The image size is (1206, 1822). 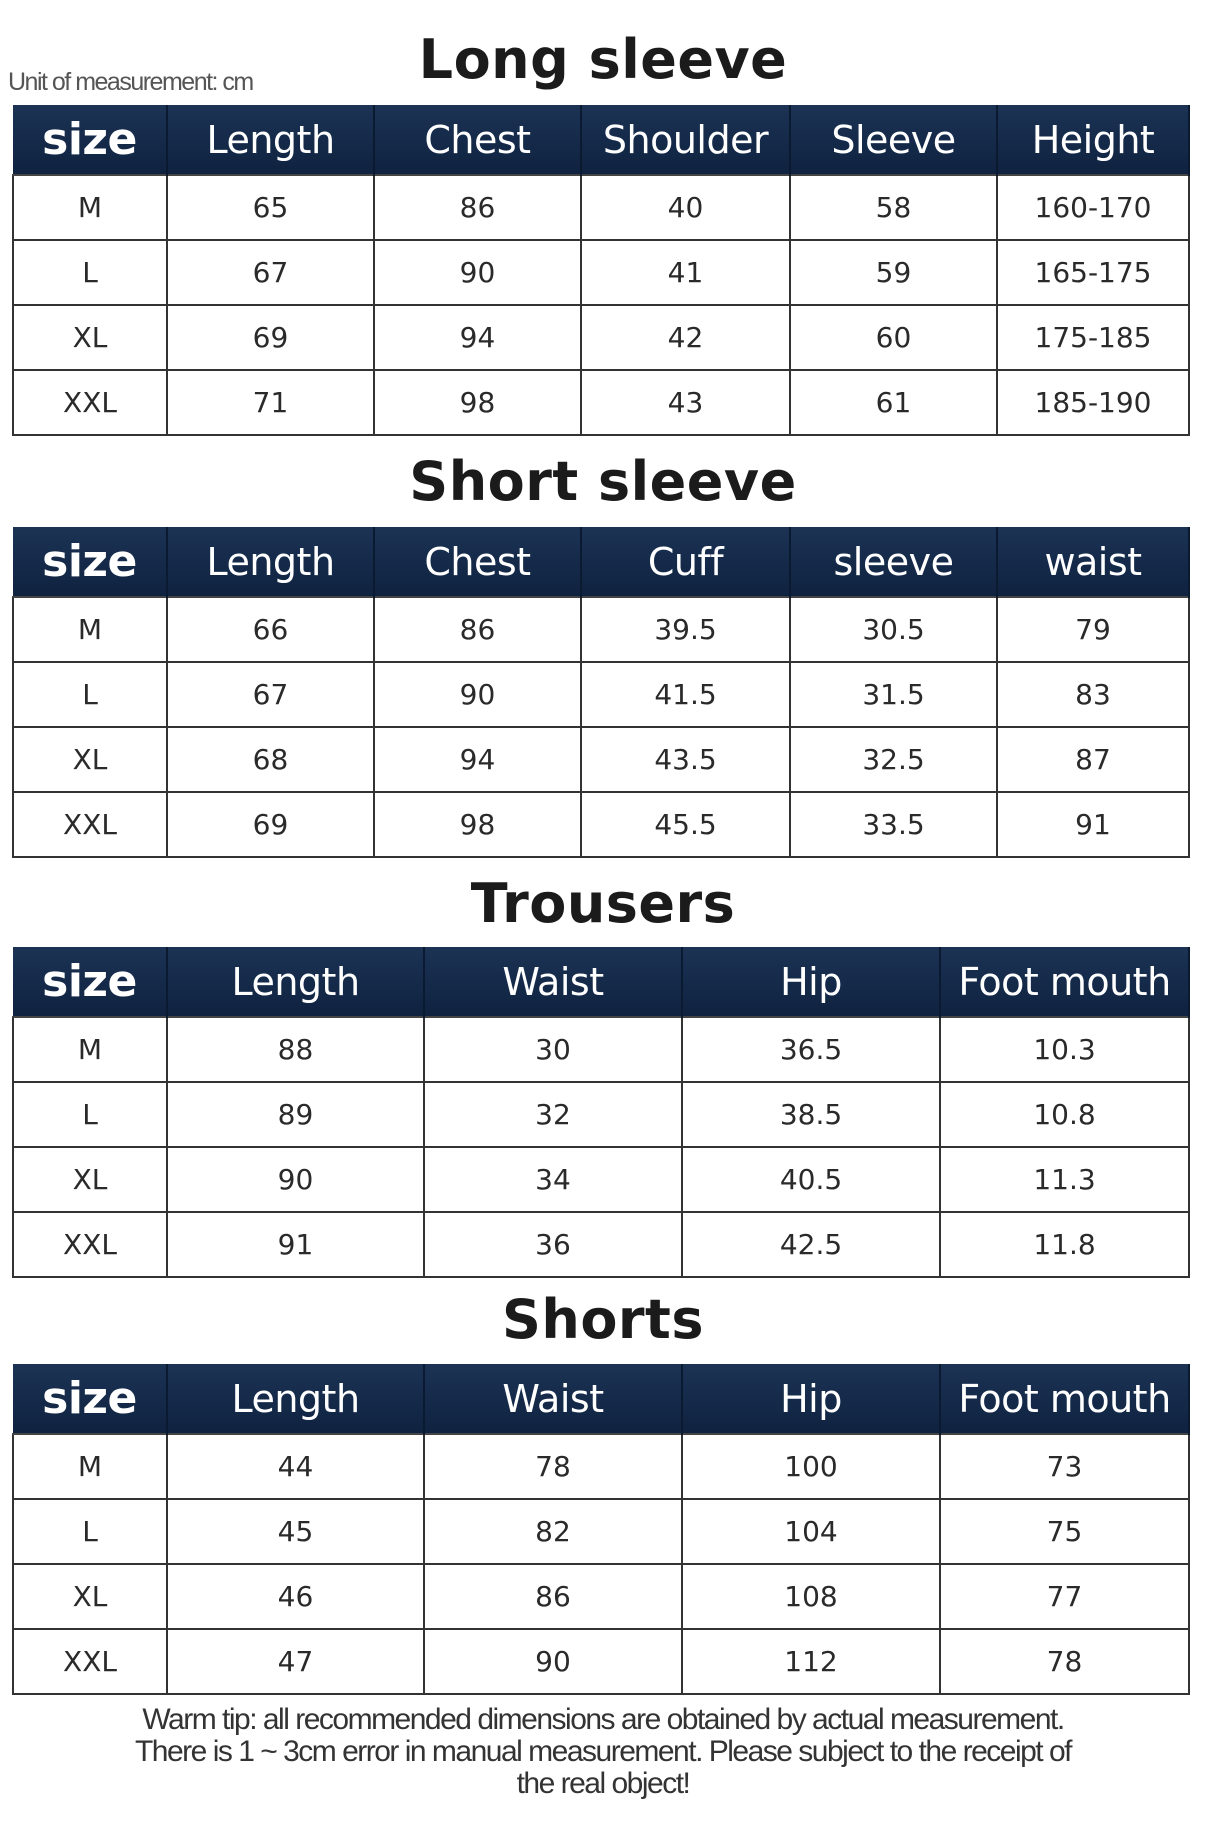 I want to click on table-title: Shorts, so click(x=603, y=1319).